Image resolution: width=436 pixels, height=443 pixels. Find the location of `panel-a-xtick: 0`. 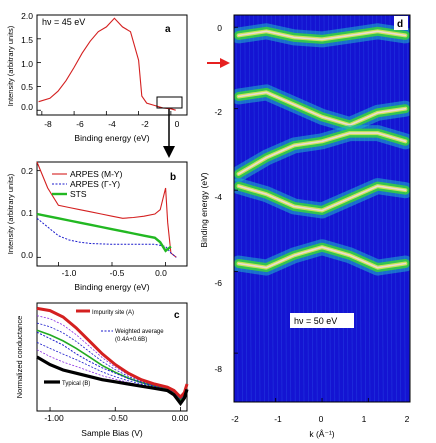

panel-a-xtick: 0 is located at coordinates (177, 124).